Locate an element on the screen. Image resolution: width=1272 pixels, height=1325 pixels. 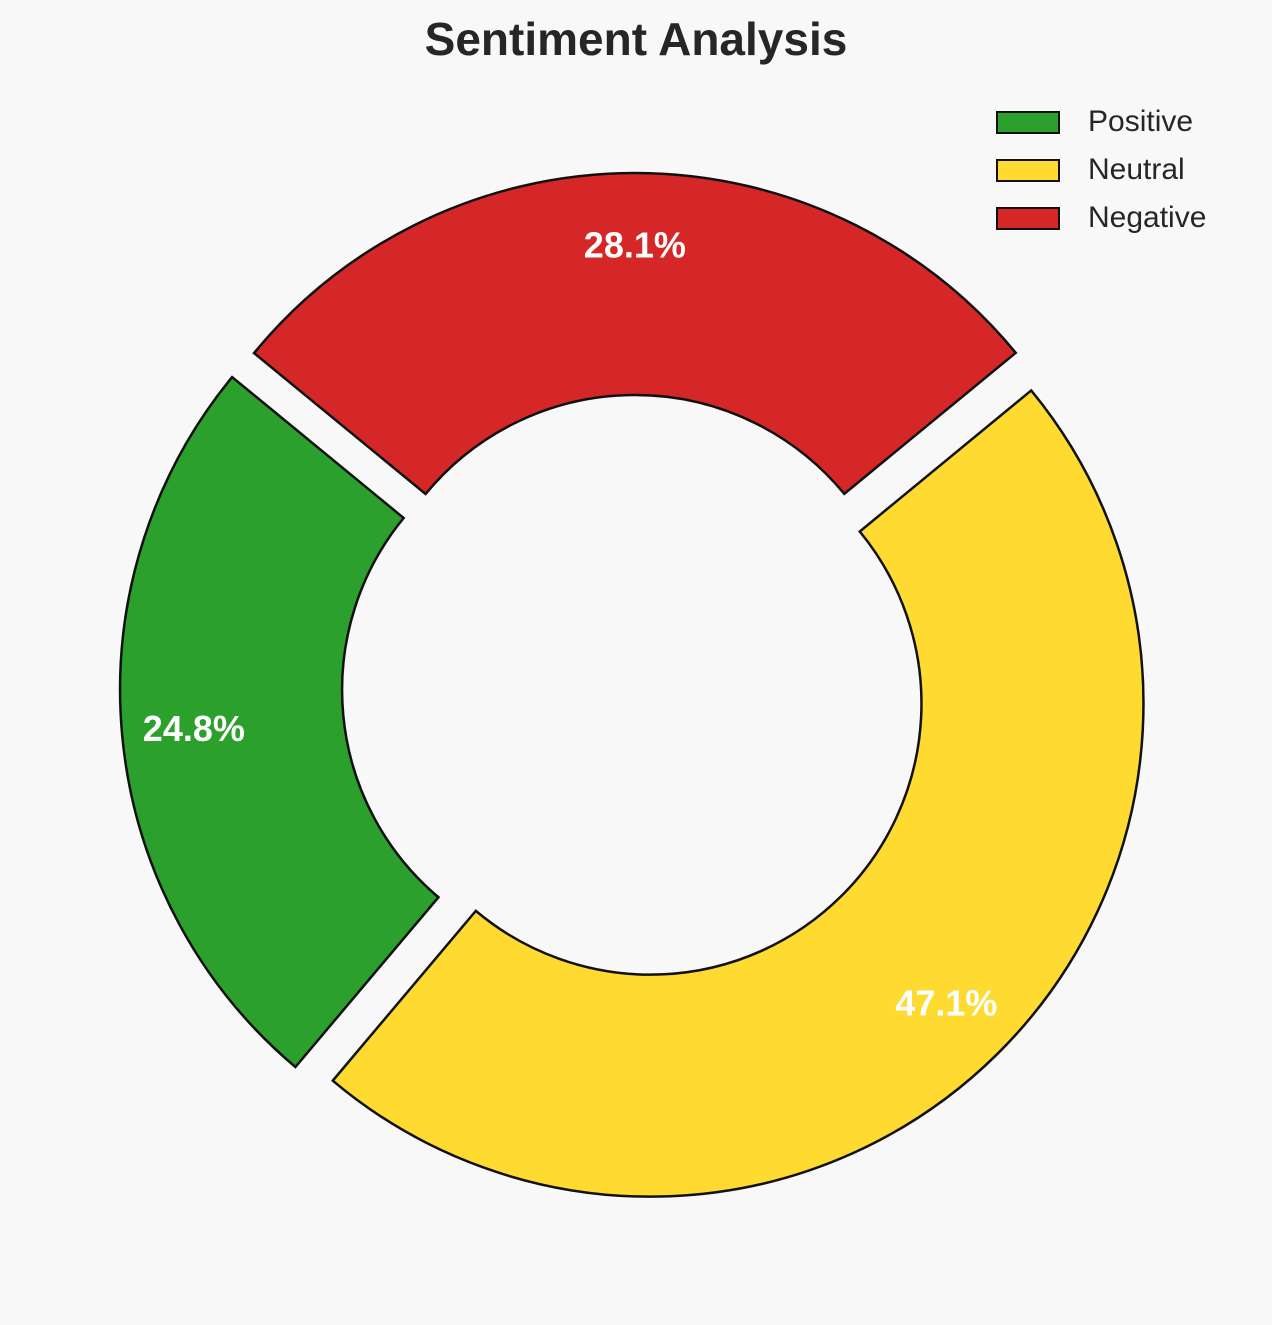
legend-label: Negative is located at coordinates (1147, 217).